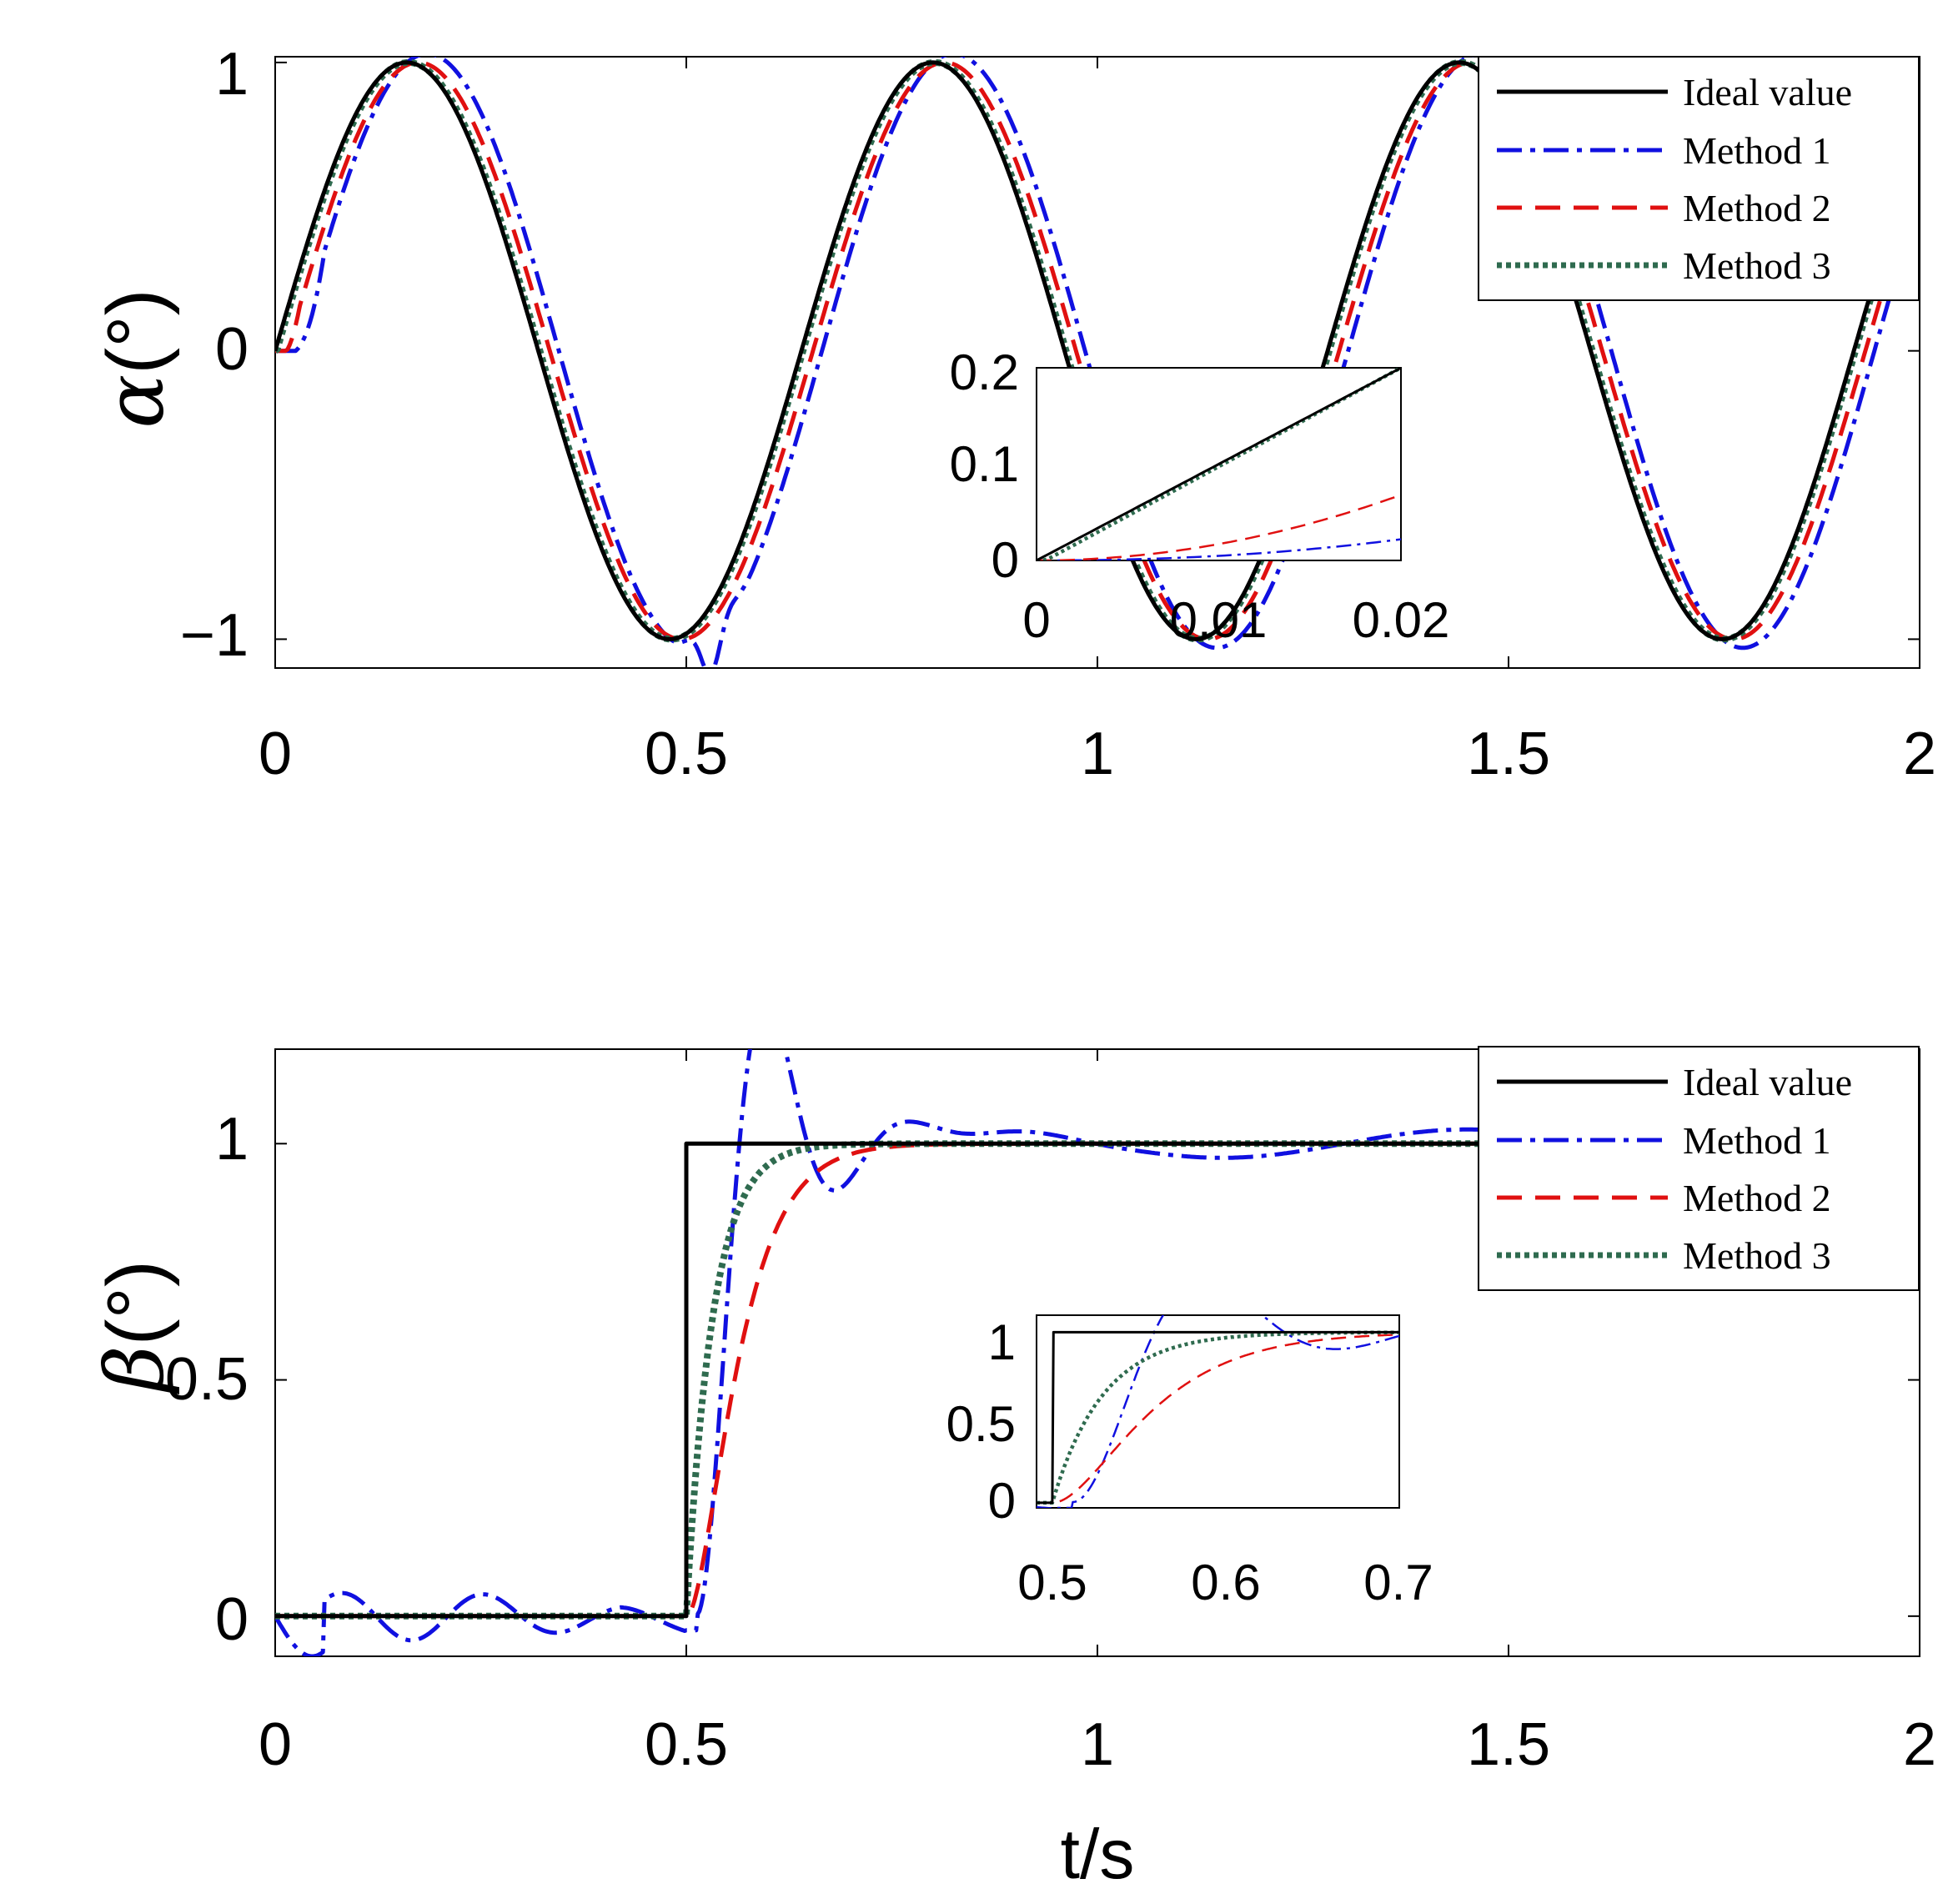 This screenshot has height=1904, width=1958. I want to click on beta-inset-line-method1, so click(1218, 1411).